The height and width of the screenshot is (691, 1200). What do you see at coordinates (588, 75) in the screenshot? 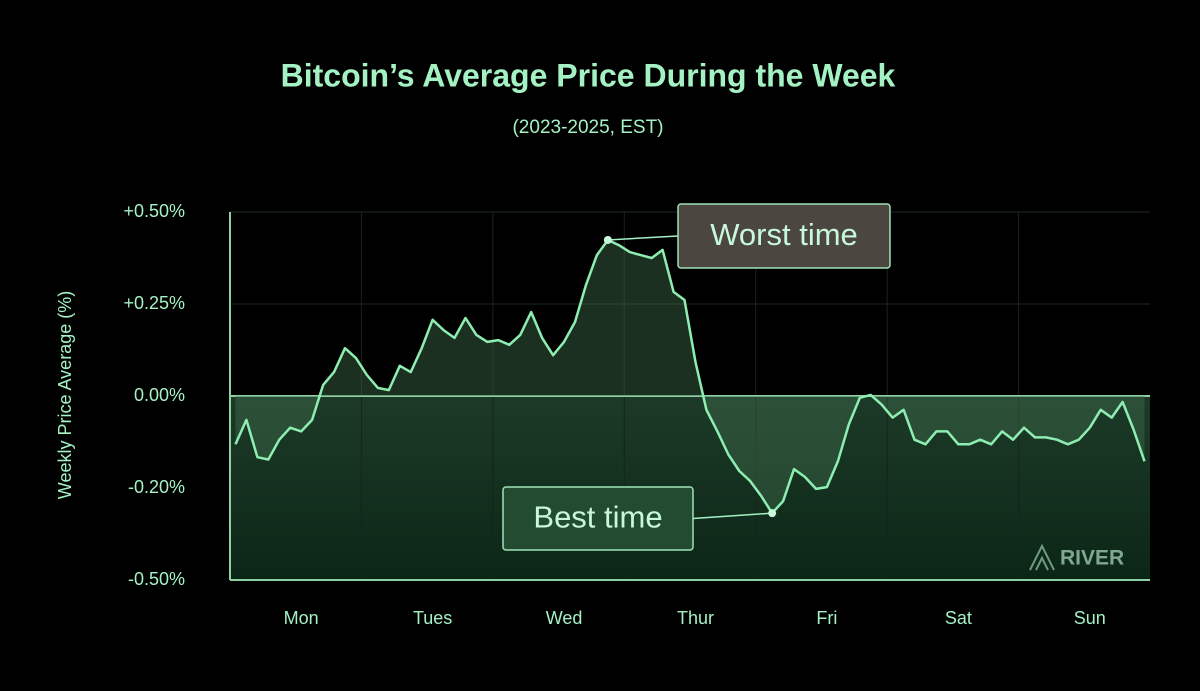
I see `chart-title: Bitcoin’s Average Price During the Week` at bounding box center [588, 75].